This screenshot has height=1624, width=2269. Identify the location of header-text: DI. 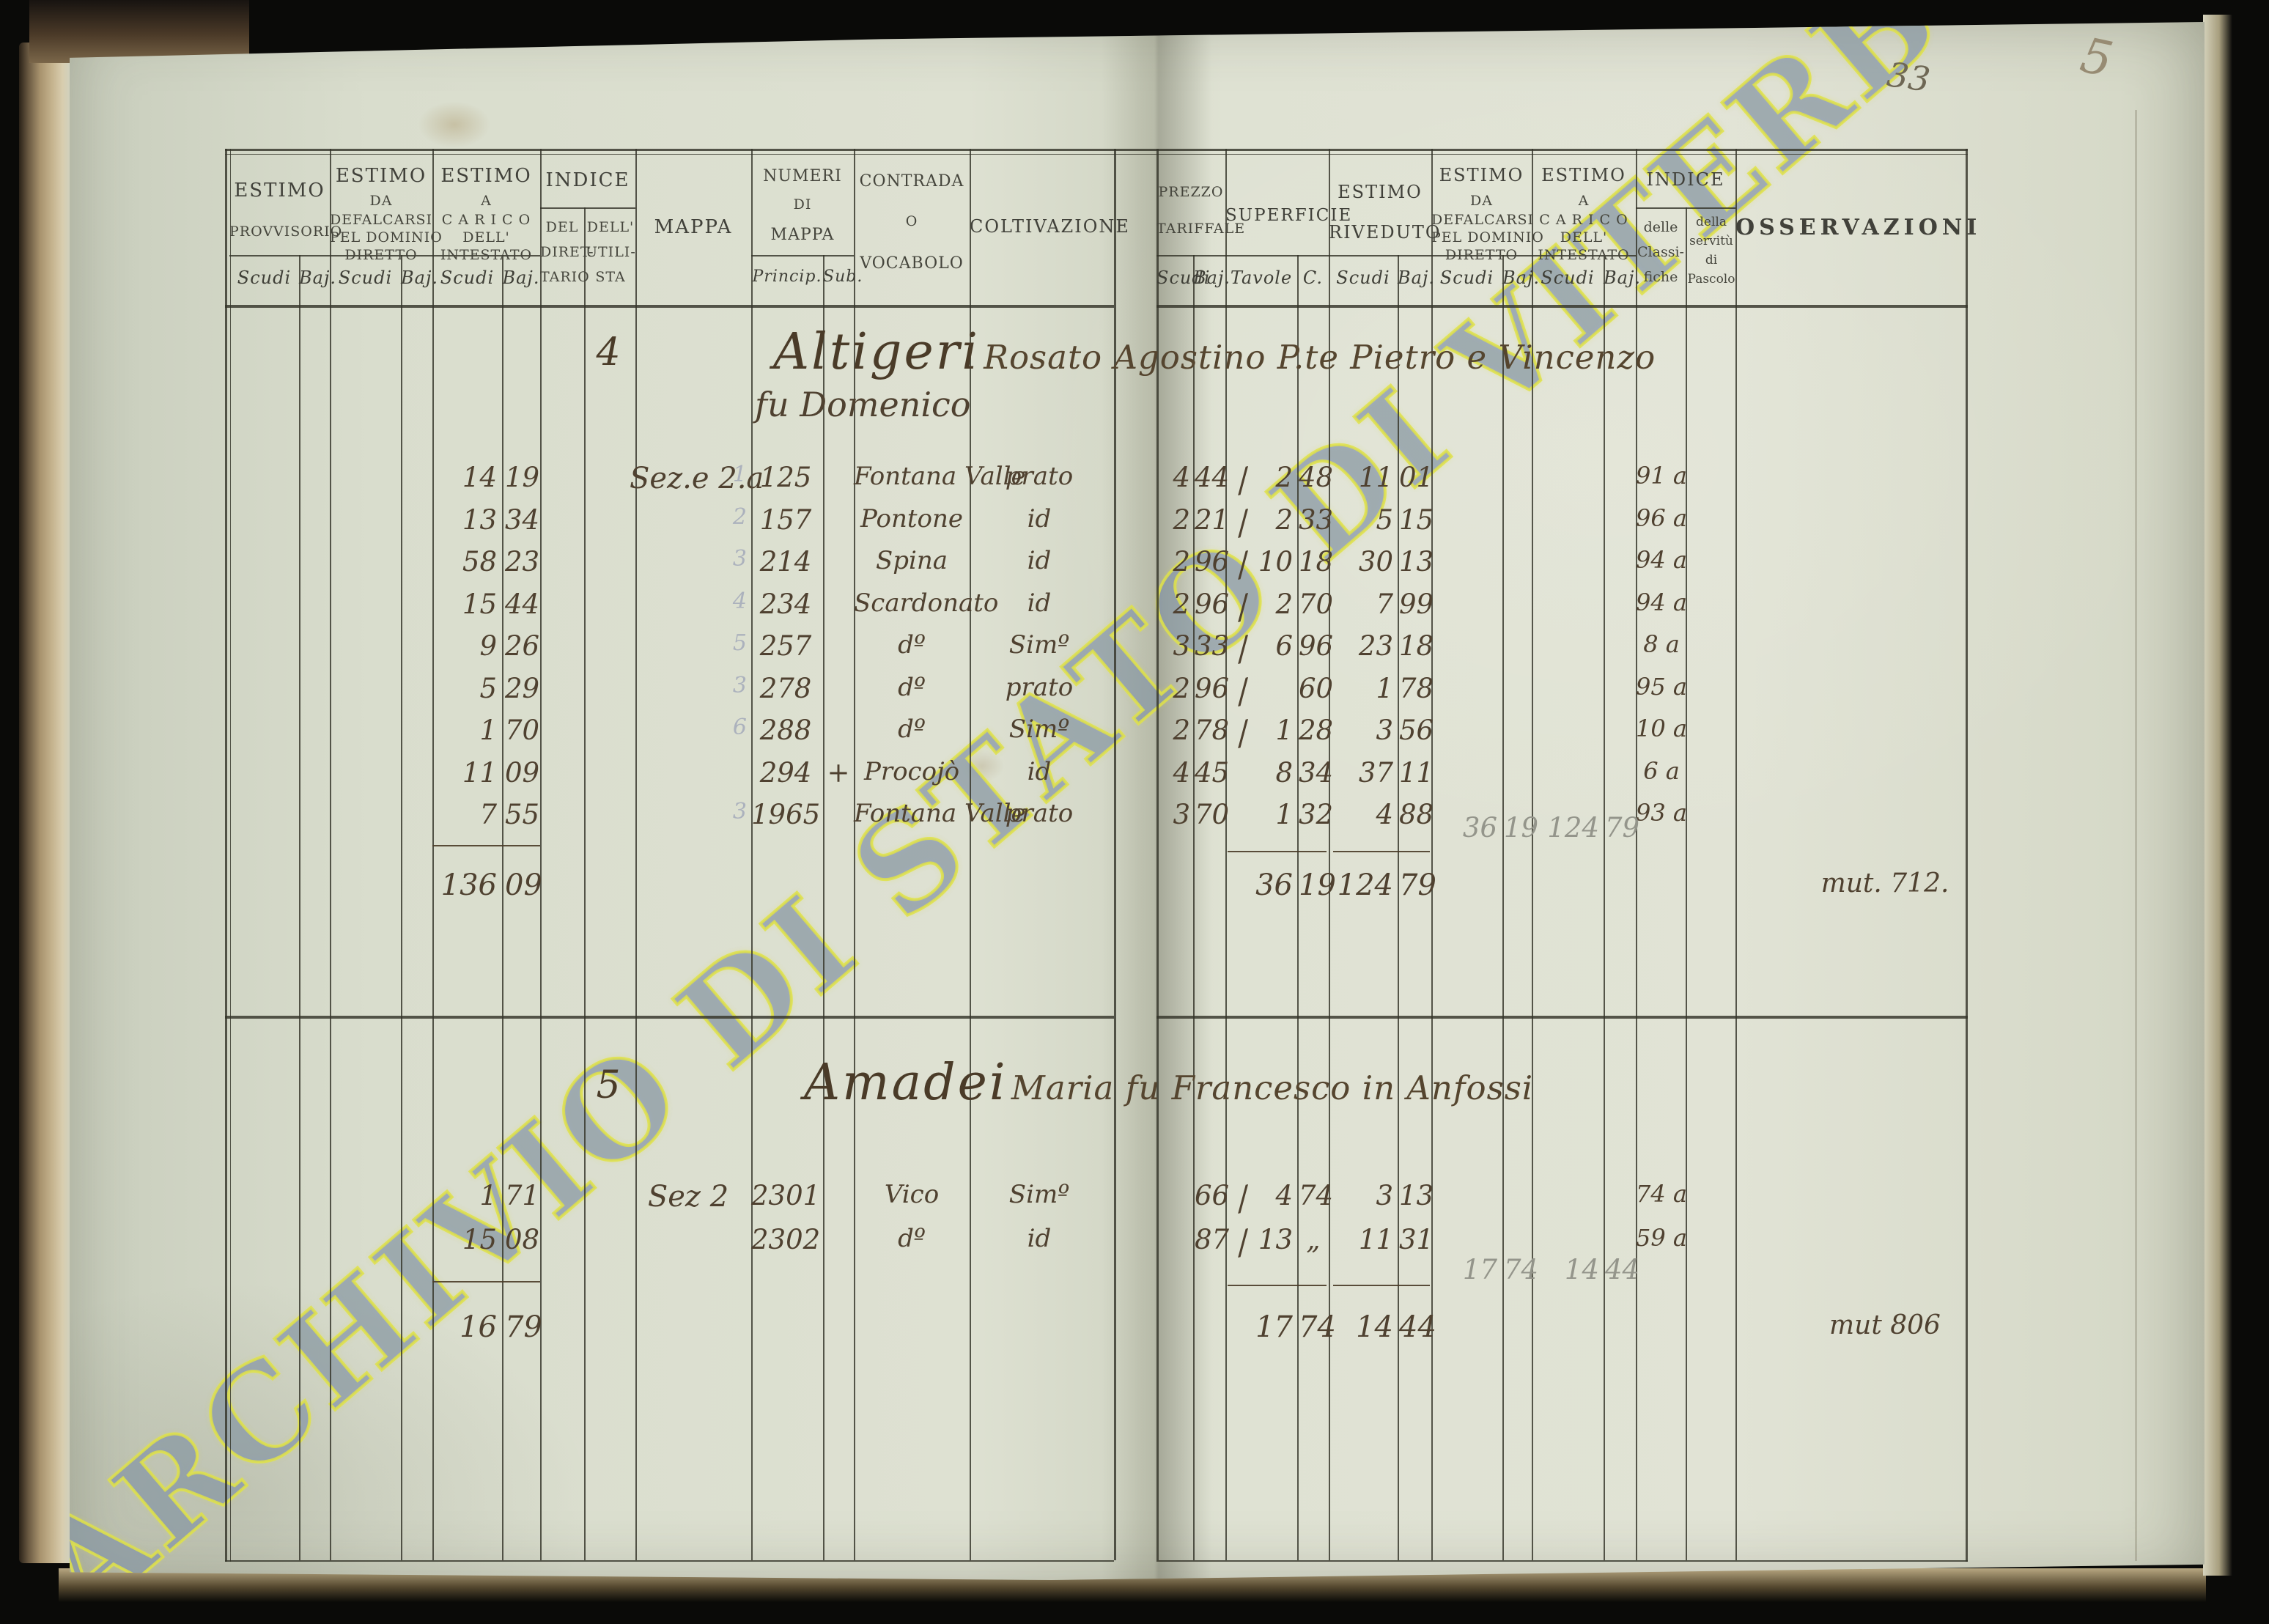
(802, 204).